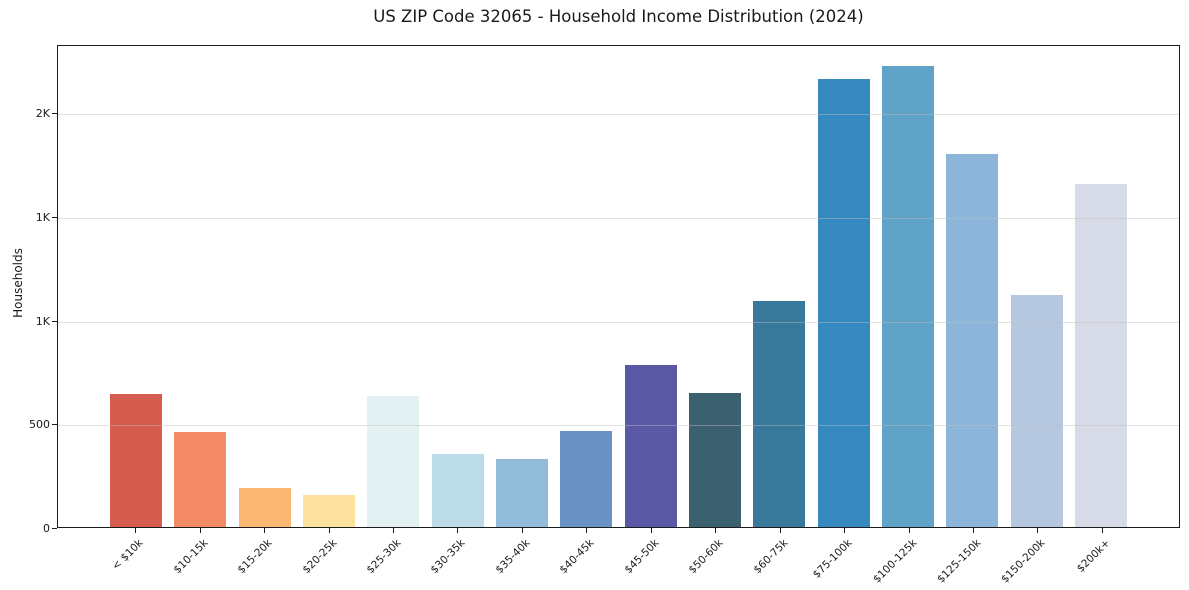 Image resolution: width=1189 pixels, height=590 pixels. I want to click on x-tick-label: < $10k, so click(128, 555).